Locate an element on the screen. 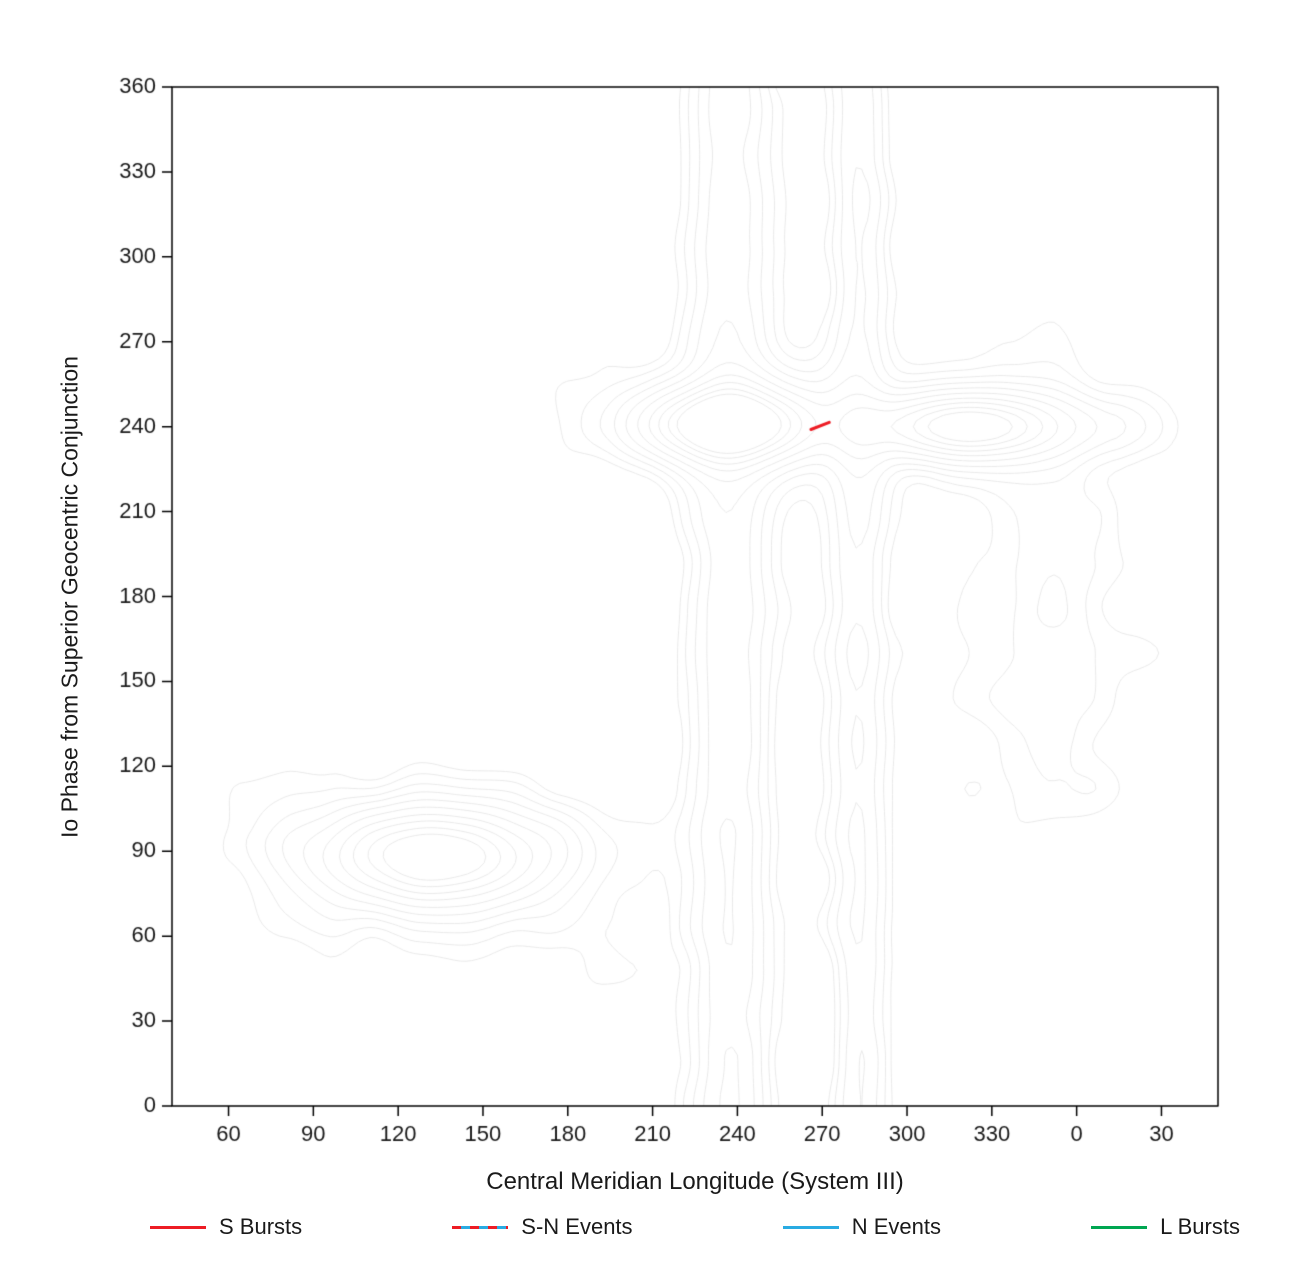 The image size is (1293, 1267). legend-swatch-dashed-icon is located at coordinates (480, 1227).